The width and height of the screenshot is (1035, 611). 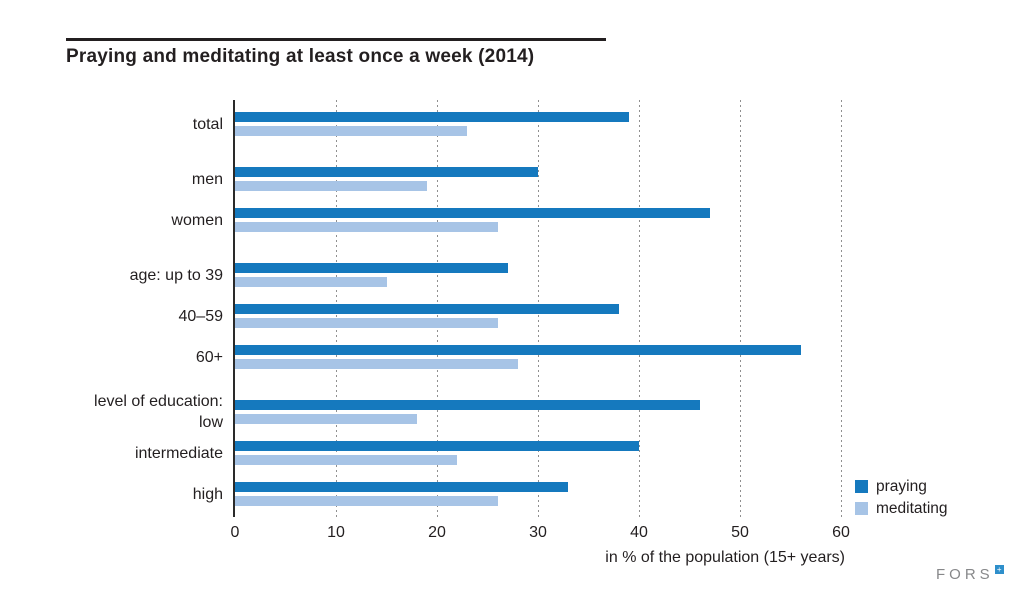 What do you see at coordinates (841, 532) in the screenshot?
I see `x-tick-label-60: 60` at bounding box center [841, 532].